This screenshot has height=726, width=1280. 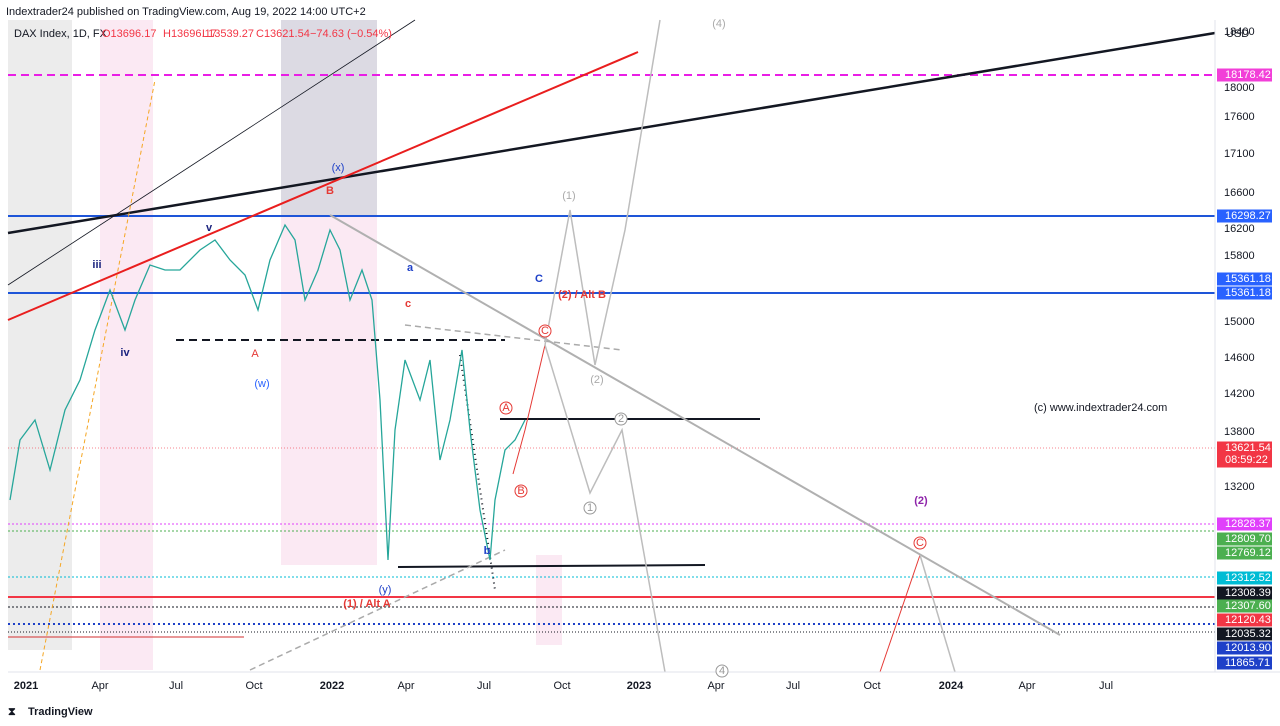 I want to click on price-badge-label: 12769.12, so click(x=1248, y=553).